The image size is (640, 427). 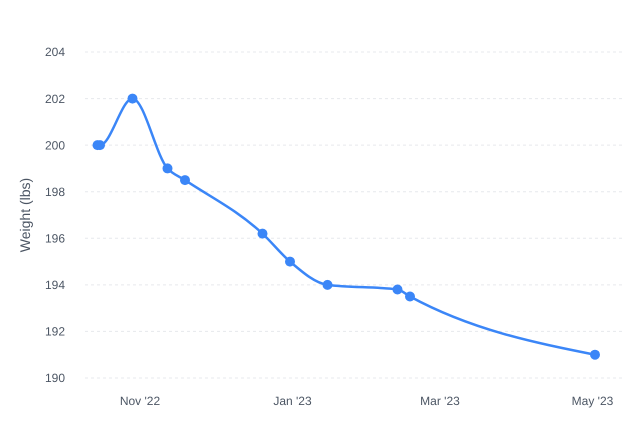 What do you see at coordinates (55, 331) in the screenshot?
I see `y-tick-label: 192` at bounding box center [55, 331].